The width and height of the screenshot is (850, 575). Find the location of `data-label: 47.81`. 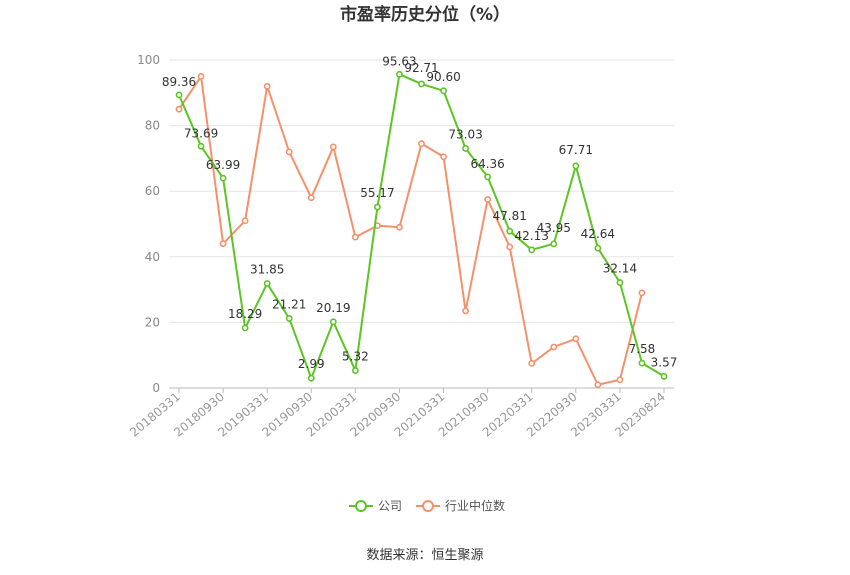

data-label: 47.81 is located at coordinates (510, 216).